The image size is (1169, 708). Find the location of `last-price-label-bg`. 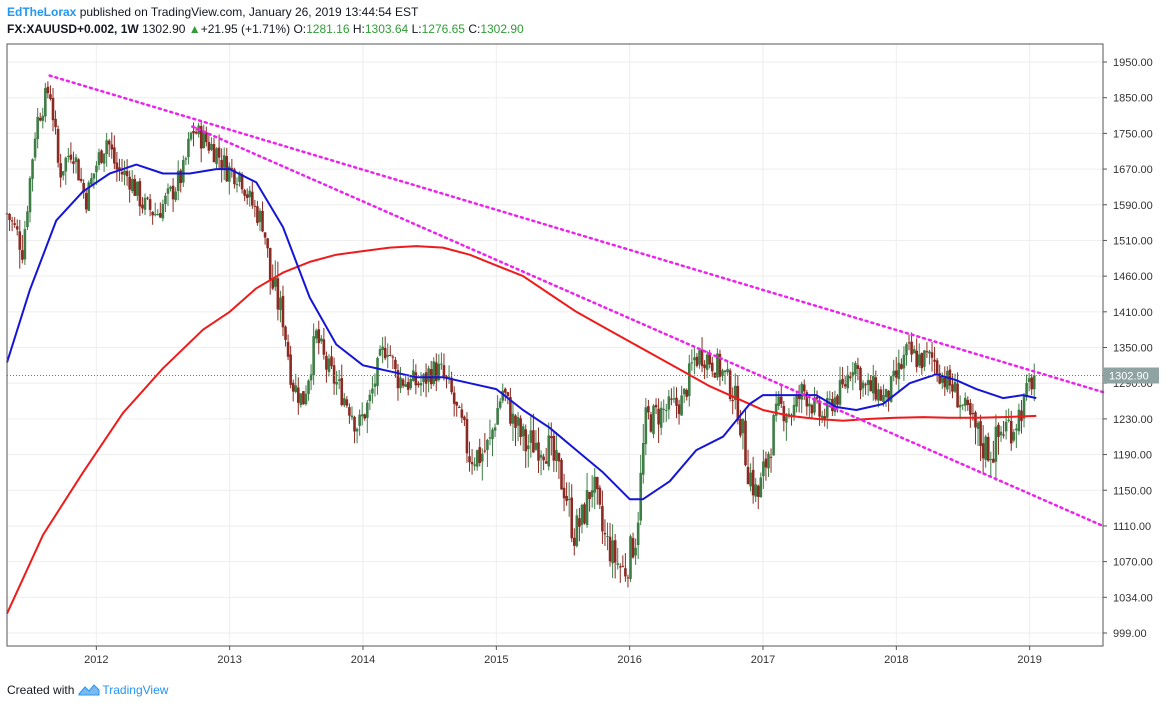

last-price-label-bg is located at coordinates (1131, 375).